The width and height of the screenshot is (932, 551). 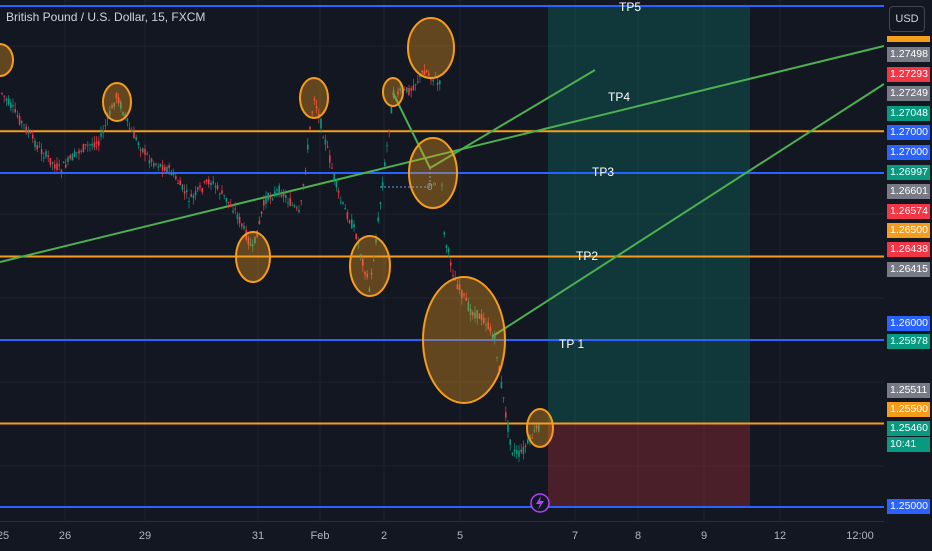 What do you see at coordinates (572, 344) in the screenshot?
I see `tp1-label: TP 1` at bounding box center [572, 344].